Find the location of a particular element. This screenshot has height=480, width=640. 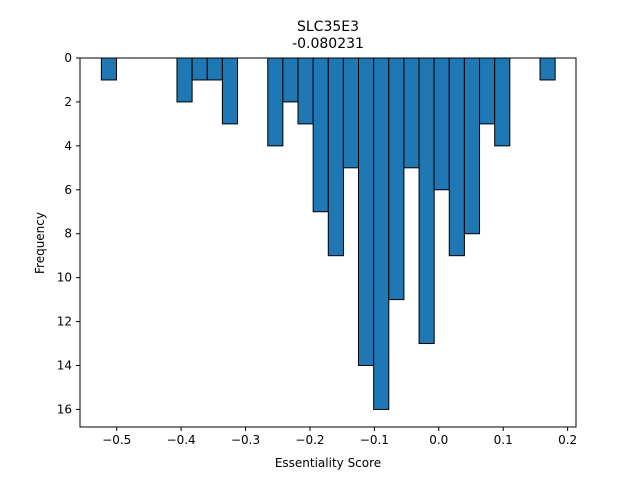

x-tick-label: −0.4 is located at coordinates (181, 440).